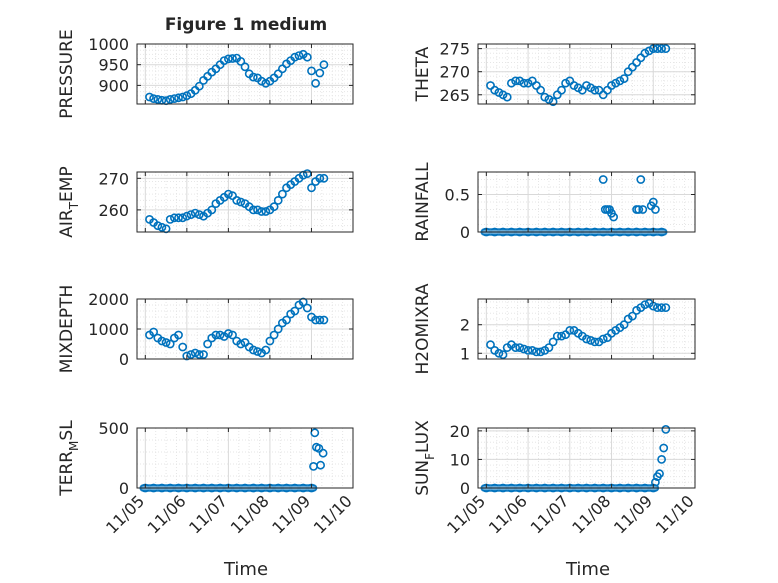  What do you see at coordinates (460, 431) in the screenshot?
I see `y-tick-label: 20` at bounding box center [460, 431].